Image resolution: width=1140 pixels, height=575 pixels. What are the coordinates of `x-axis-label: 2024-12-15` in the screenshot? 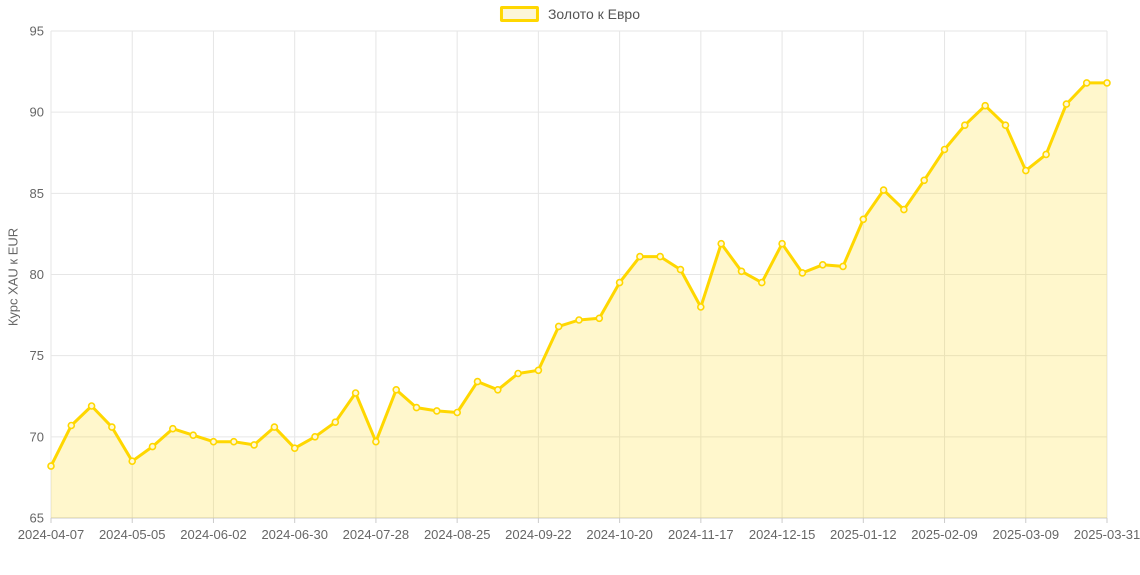 It's located at (782, 534).